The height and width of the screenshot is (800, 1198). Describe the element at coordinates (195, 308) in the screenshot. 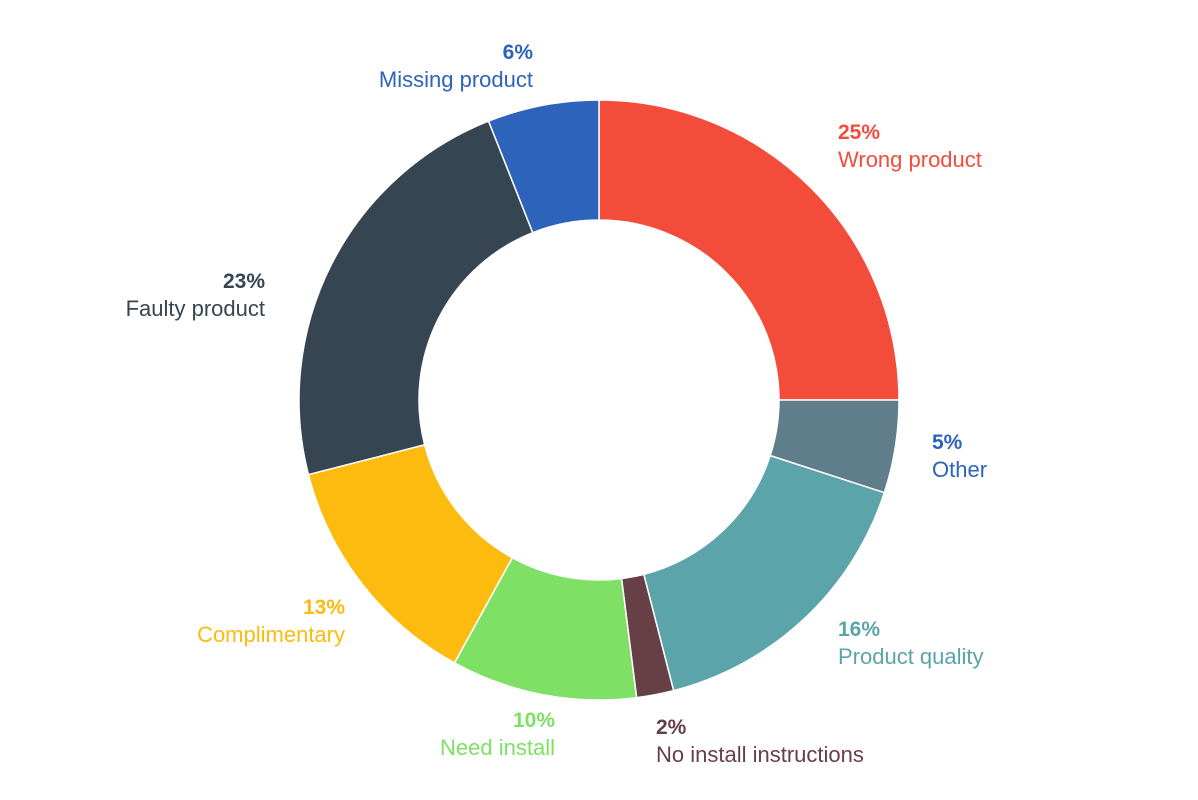

I see `slice-label-faulty-product: Faulty product` at that location.